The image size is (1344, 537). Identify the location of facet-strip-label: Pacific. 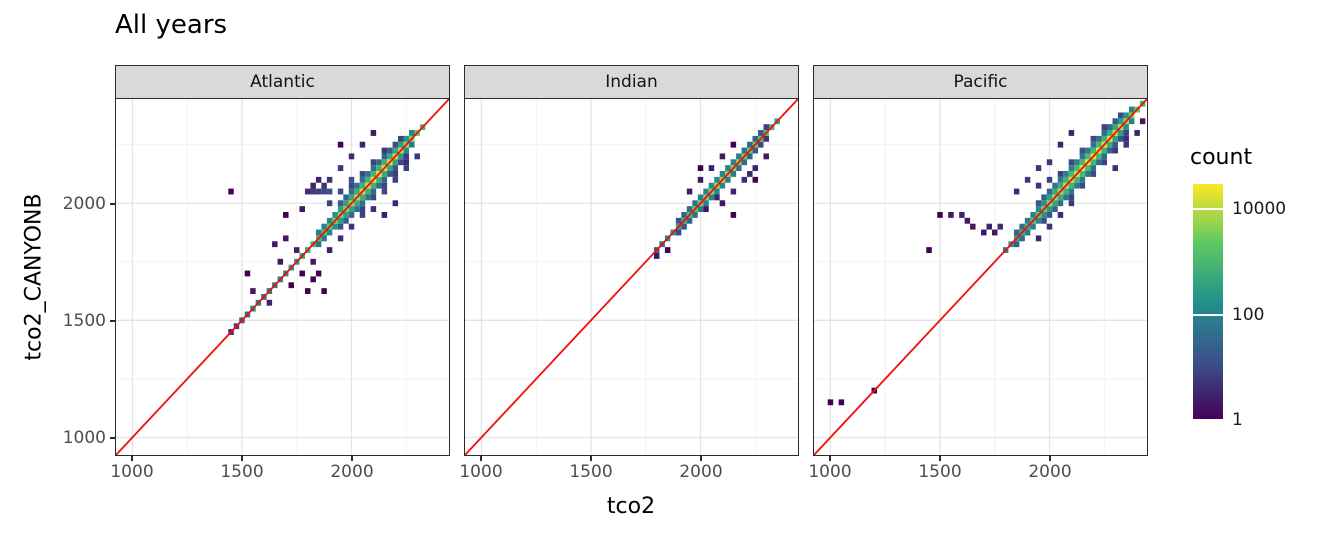
(980, 82).